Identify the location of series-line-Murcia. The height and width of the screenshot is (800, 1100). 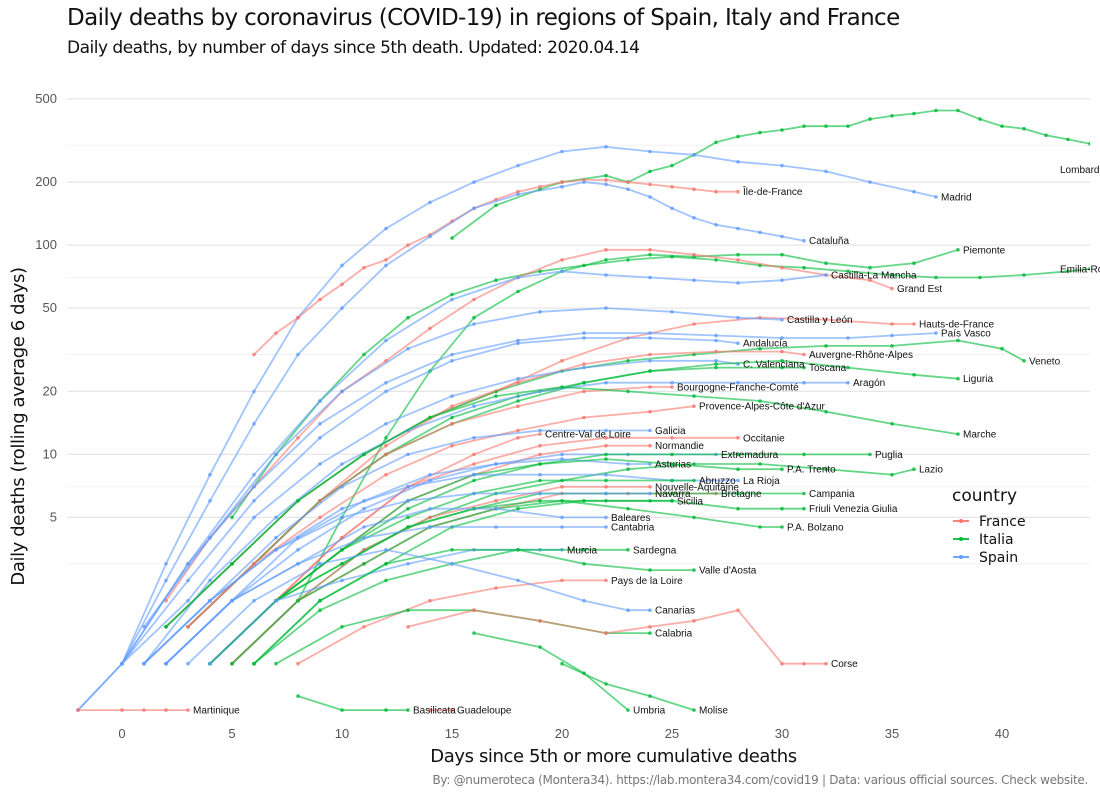
(385, 606).